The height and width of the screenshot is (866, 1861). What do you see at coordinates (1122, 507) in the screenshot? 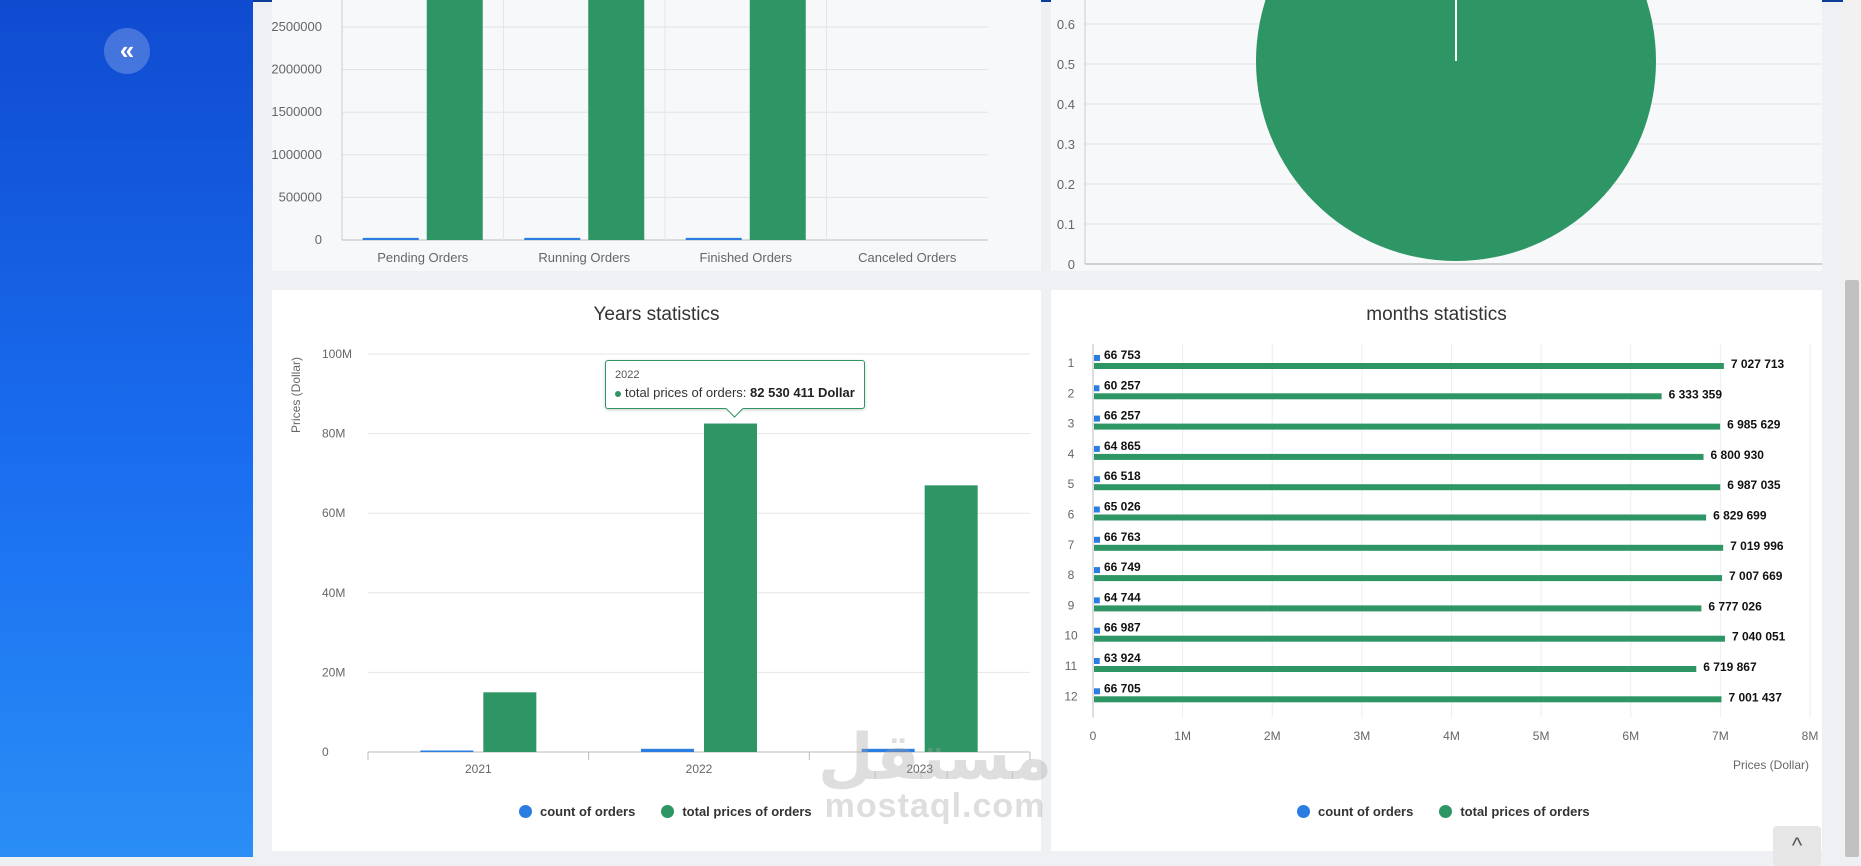
I see `bar-count-label: 65 026` at bounding box center [1122, 507].